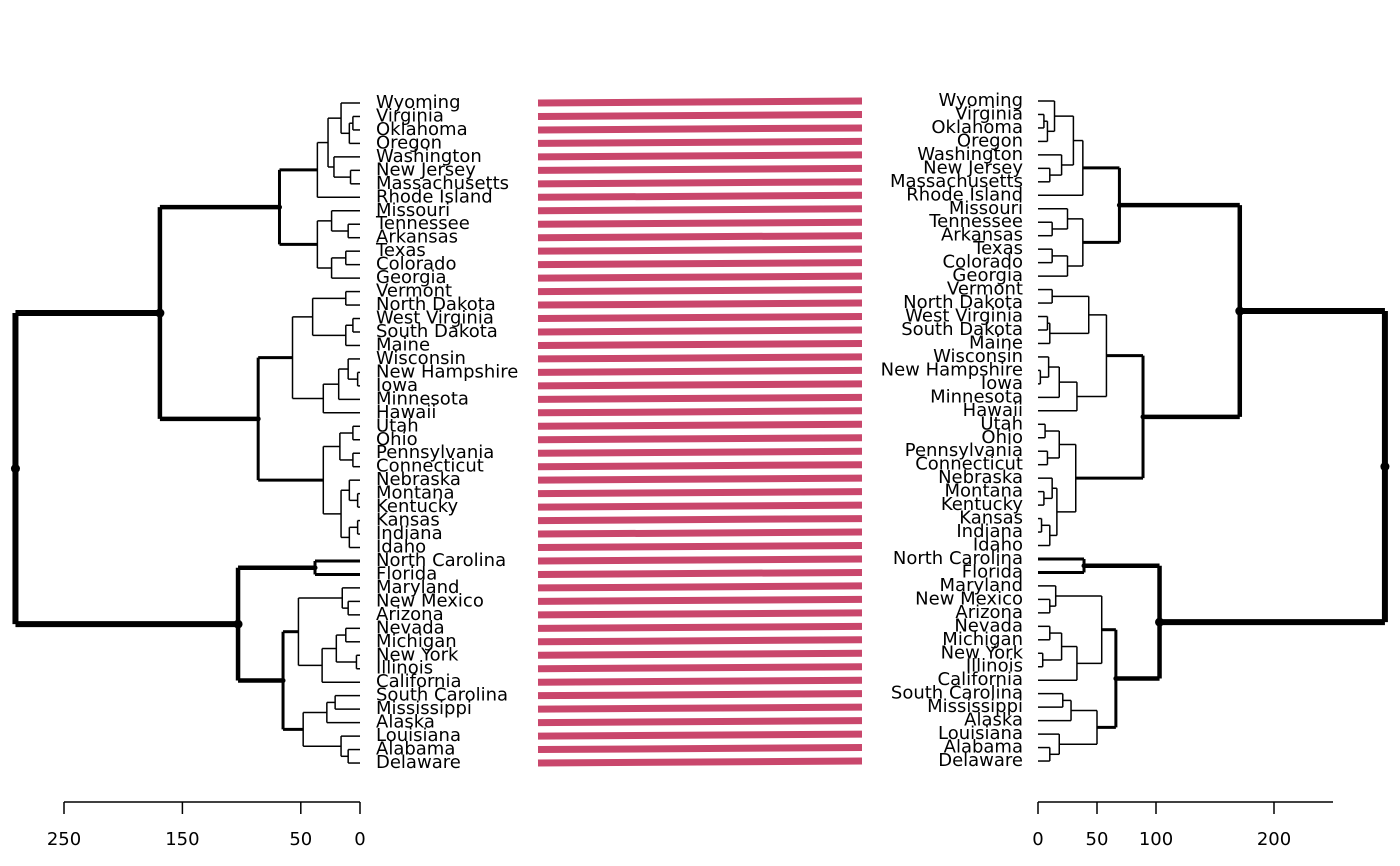 This screenshot has height=866, width=1400. I want to click on leaf-label: Massachusetts, so click(442, 183).